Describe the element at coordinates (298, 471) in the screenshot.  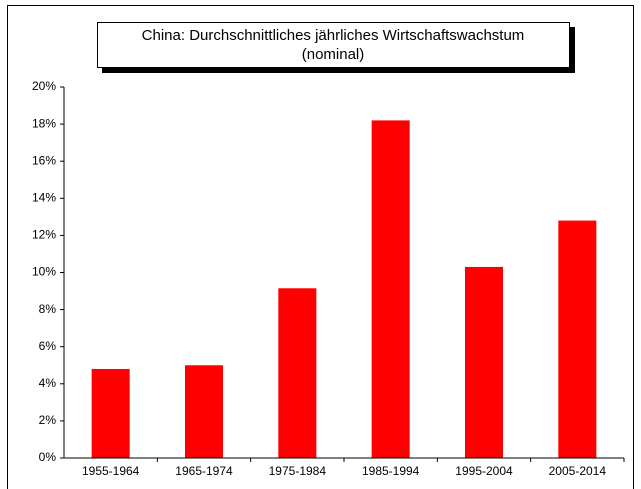
I see `x-tick-label: 1975-1984` at that location.